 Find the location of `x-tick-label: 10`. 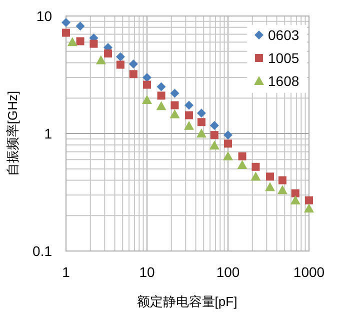

x-tick-label: 10 is located at coordinates (147, 272).